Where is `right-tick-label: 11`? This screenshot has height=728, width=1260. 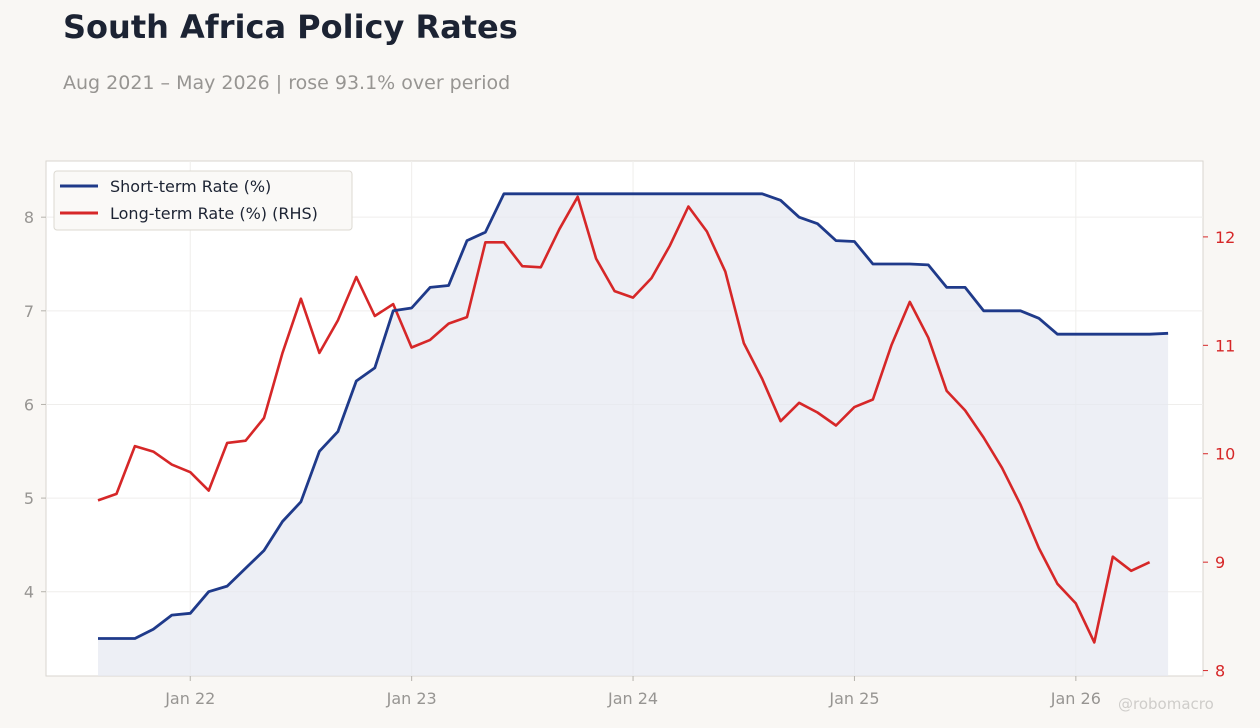
right-tick-label: 11 is located at coordinates (1225, 345).